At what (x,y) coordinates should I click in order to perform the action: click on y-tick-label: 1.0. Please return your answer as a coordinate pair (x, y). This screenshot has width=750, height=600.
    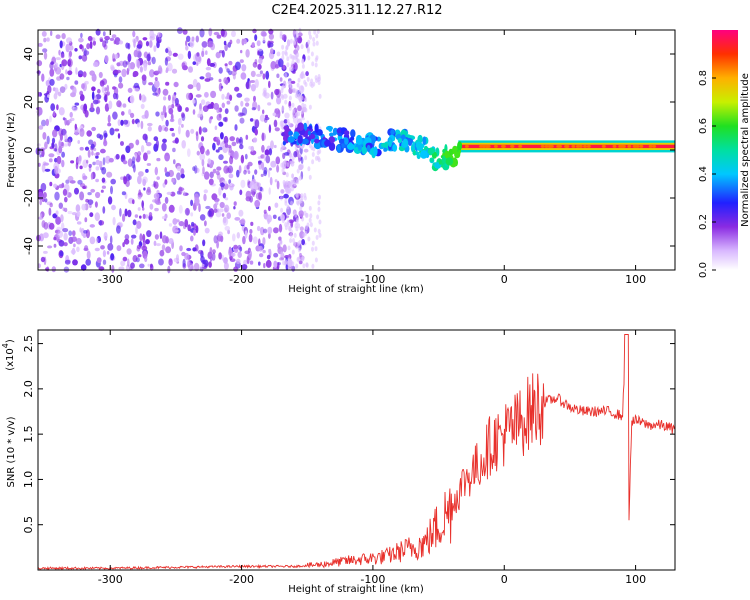
    Looking at the image, I should click on (28, 480).